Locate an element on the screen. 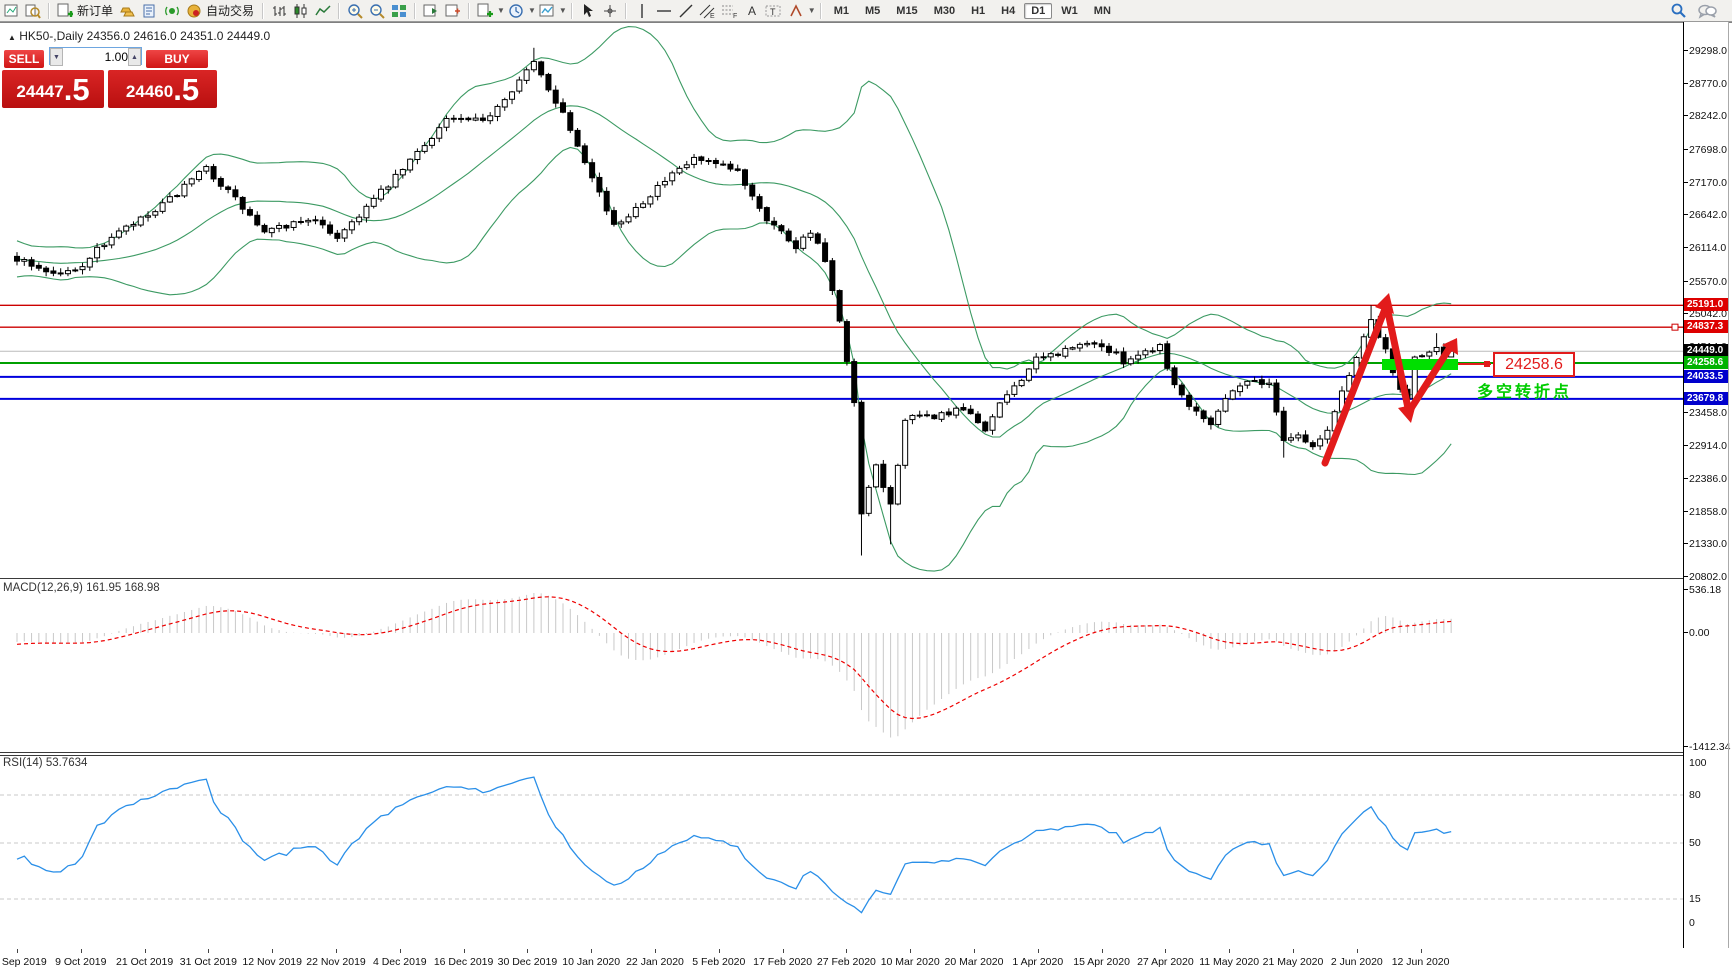  macd-signal-line is located at coordinates (734, 658).